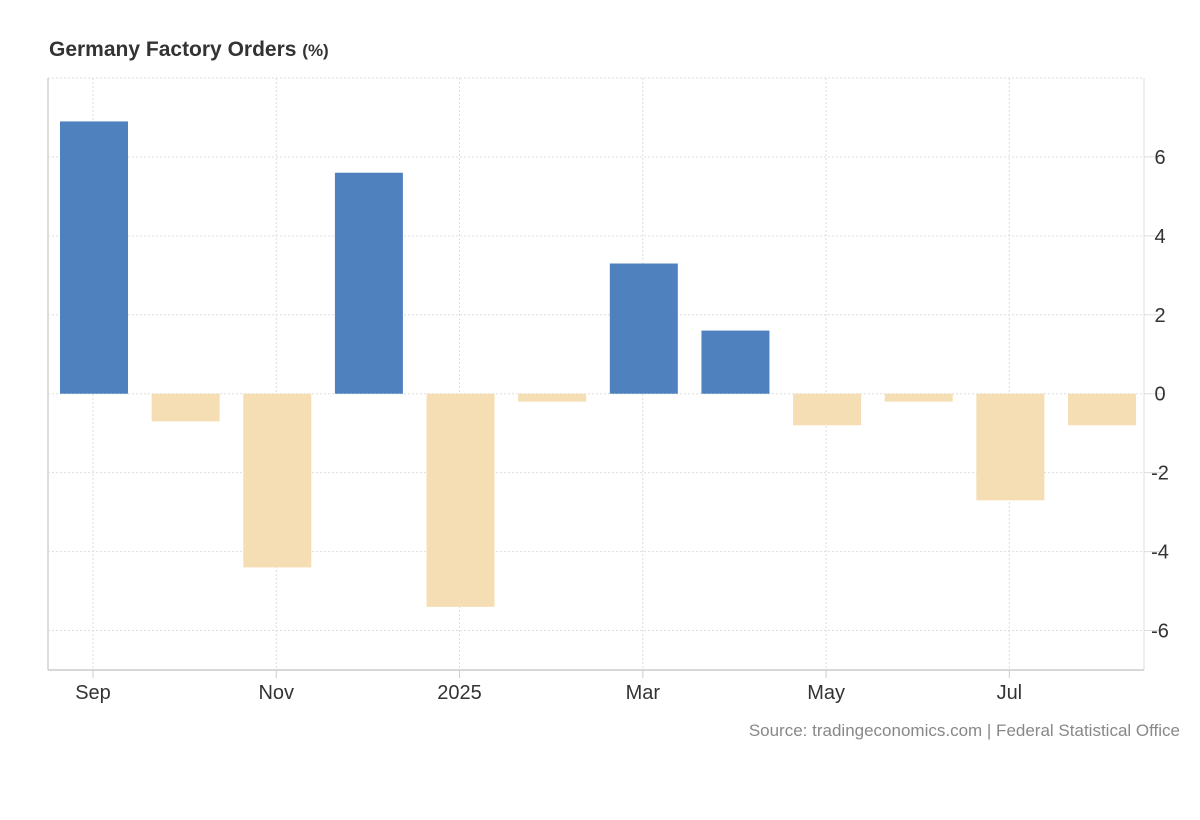 Image resolution: width=1200 pixels, height=820 pixels. What do you see at coordinates (918, 397) in the screenshot?
I see `bar-jun-2025` at bounding box center [918, 397].